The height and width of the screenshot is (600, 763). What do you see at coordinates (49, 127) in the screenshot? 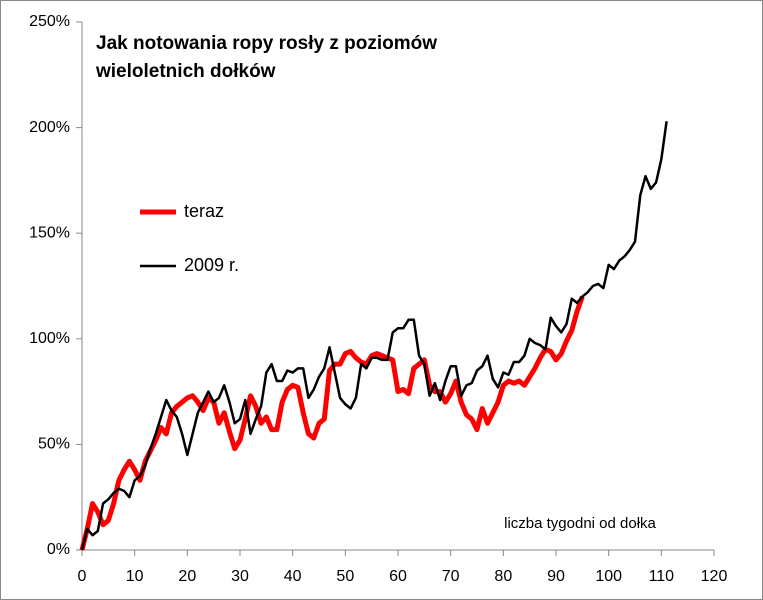
I see `y-tick-label: 200%` at bounding box center [49, 127].